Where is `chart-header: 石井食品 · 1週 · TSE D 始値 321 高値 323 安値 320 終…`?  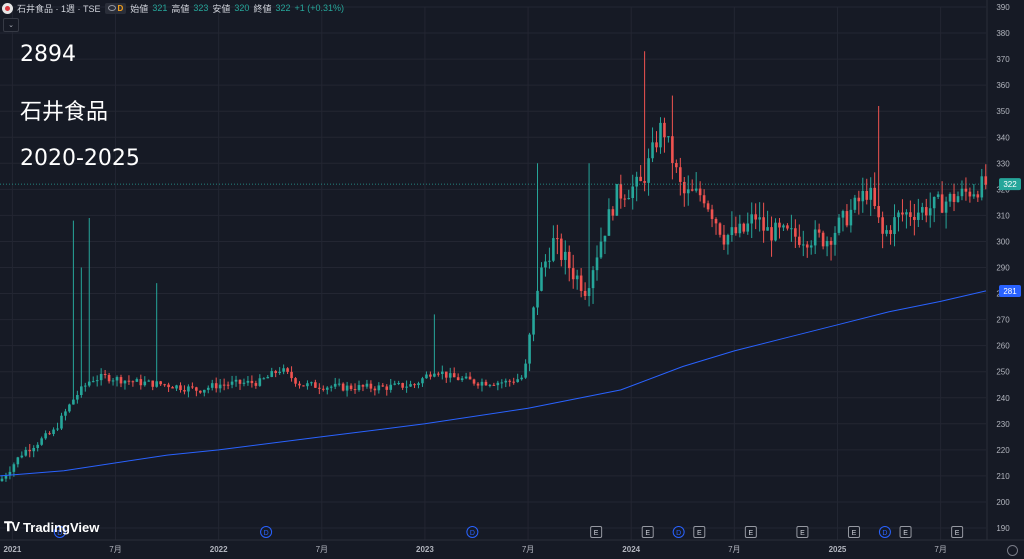 chart-header: 石井食品 · 1週 · TSE D 始値 321 高値 323 安値 320 終… is located at coordinates (173, 8).